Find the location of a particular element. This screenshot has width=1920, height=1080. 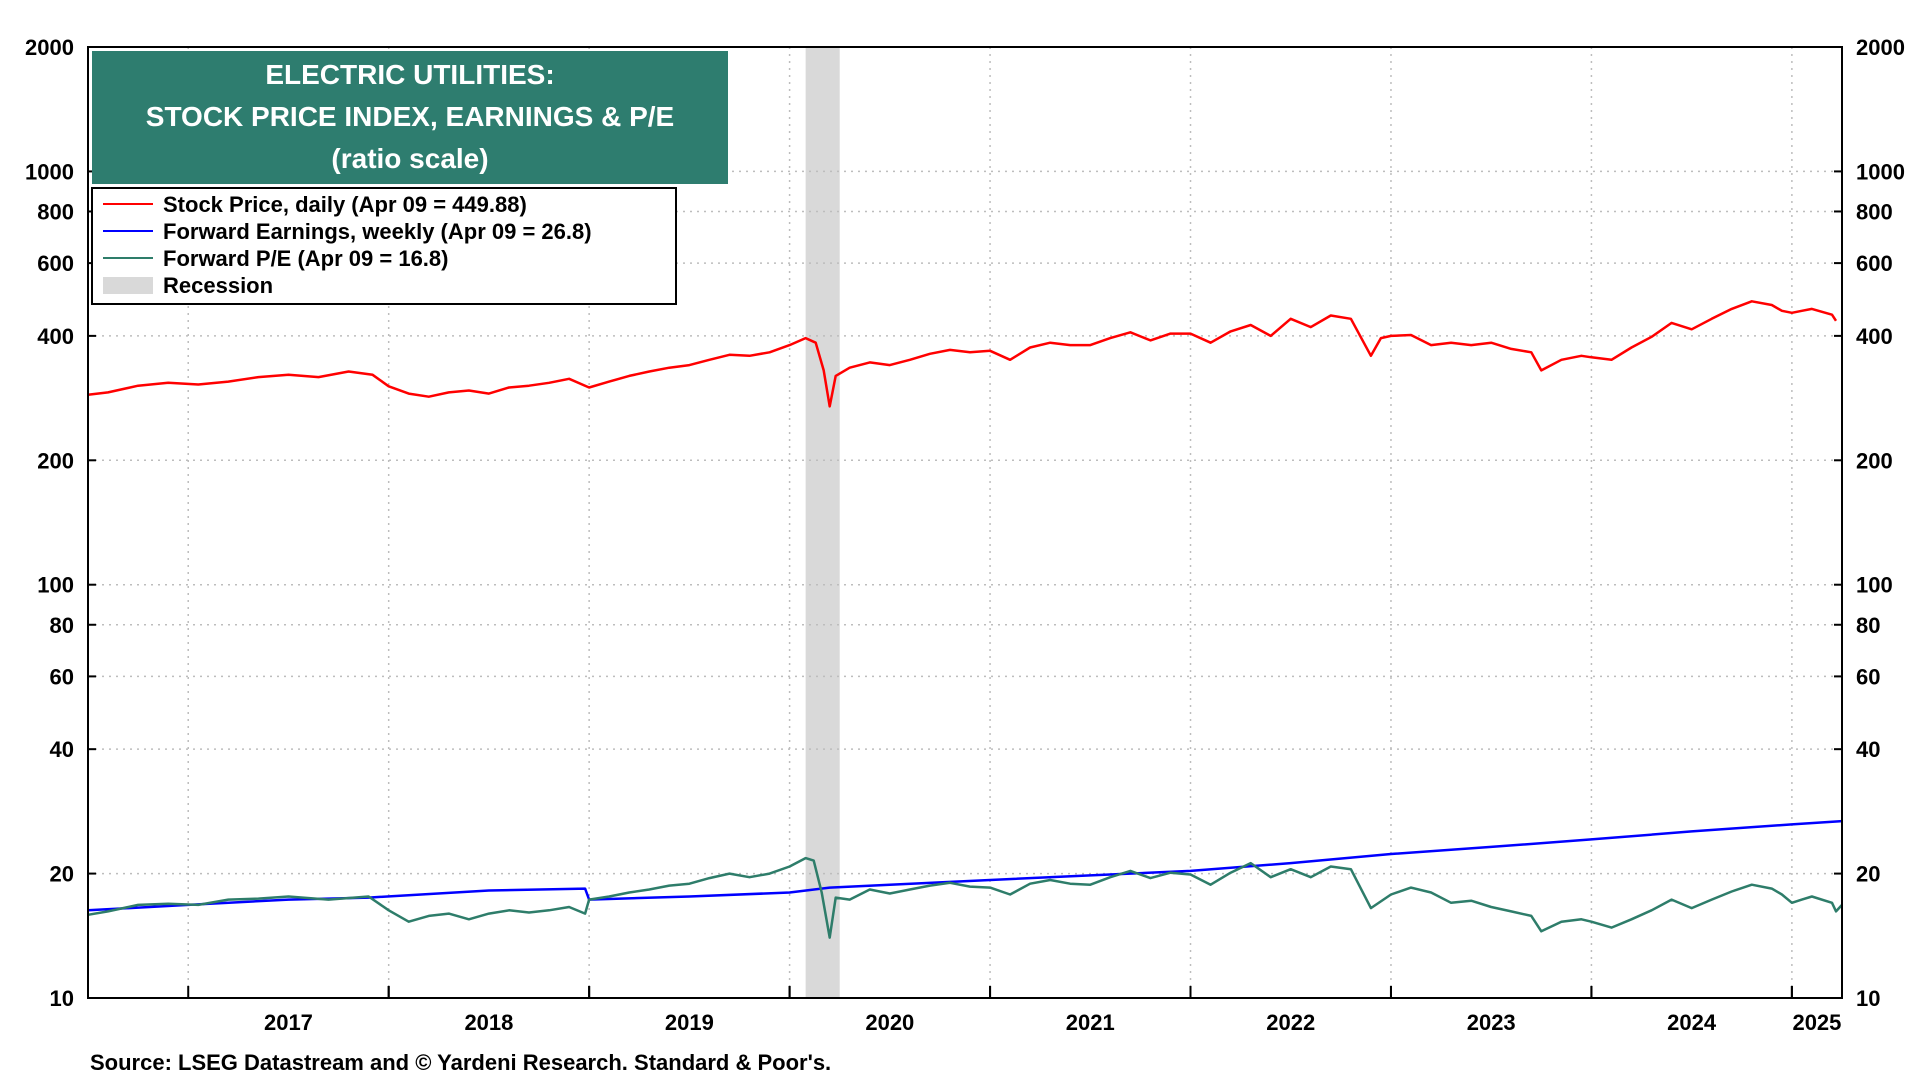

y-tick-label-right: 2000 is located at coordinates (1880, 47).